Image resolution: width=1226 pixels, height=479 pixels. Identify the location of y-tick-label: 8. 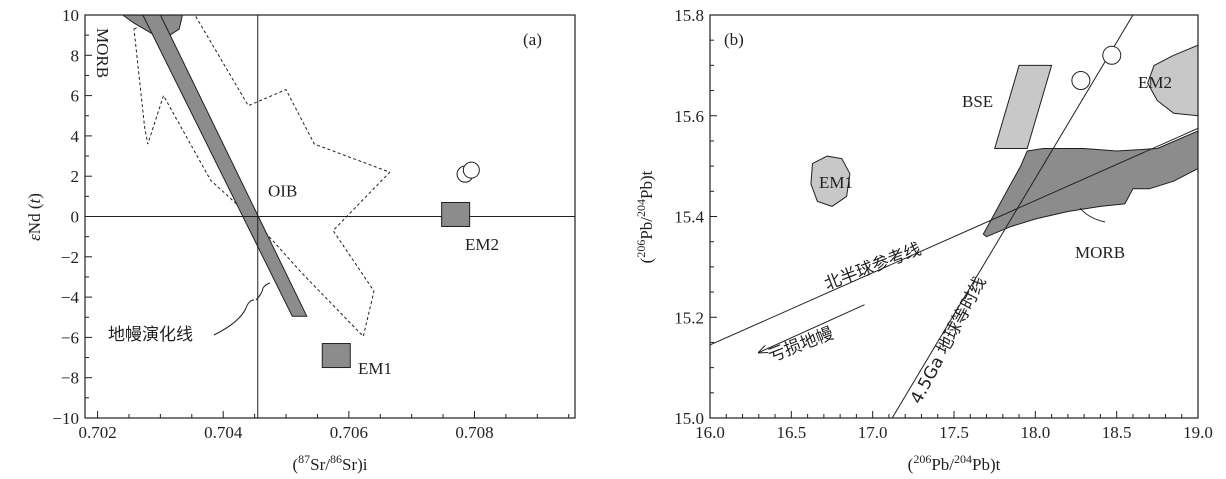
(75, 55).